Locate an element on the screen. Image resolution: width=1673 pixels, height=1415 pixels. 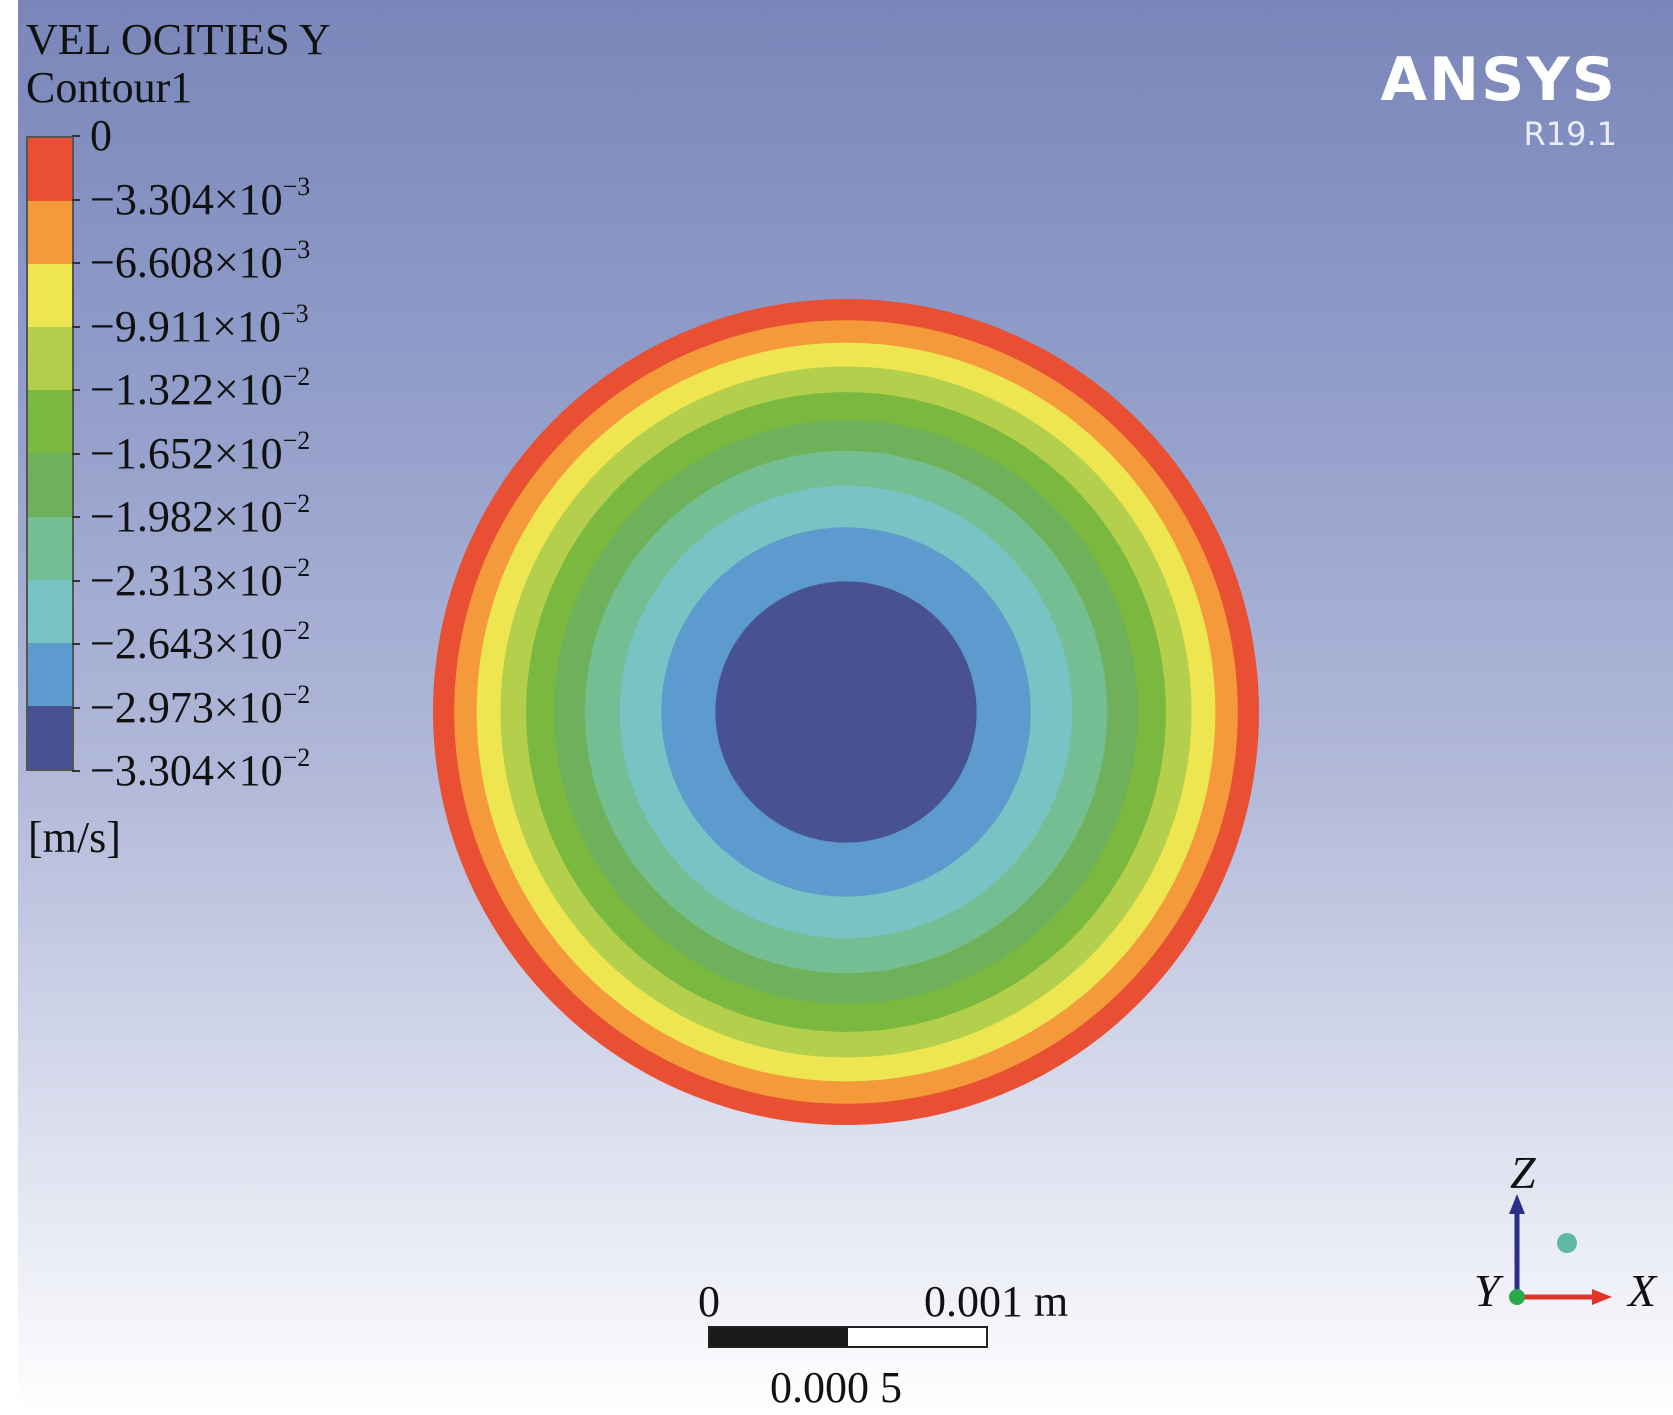
scale-max-label: 0.001 m is located at coordinates (996, 1302).